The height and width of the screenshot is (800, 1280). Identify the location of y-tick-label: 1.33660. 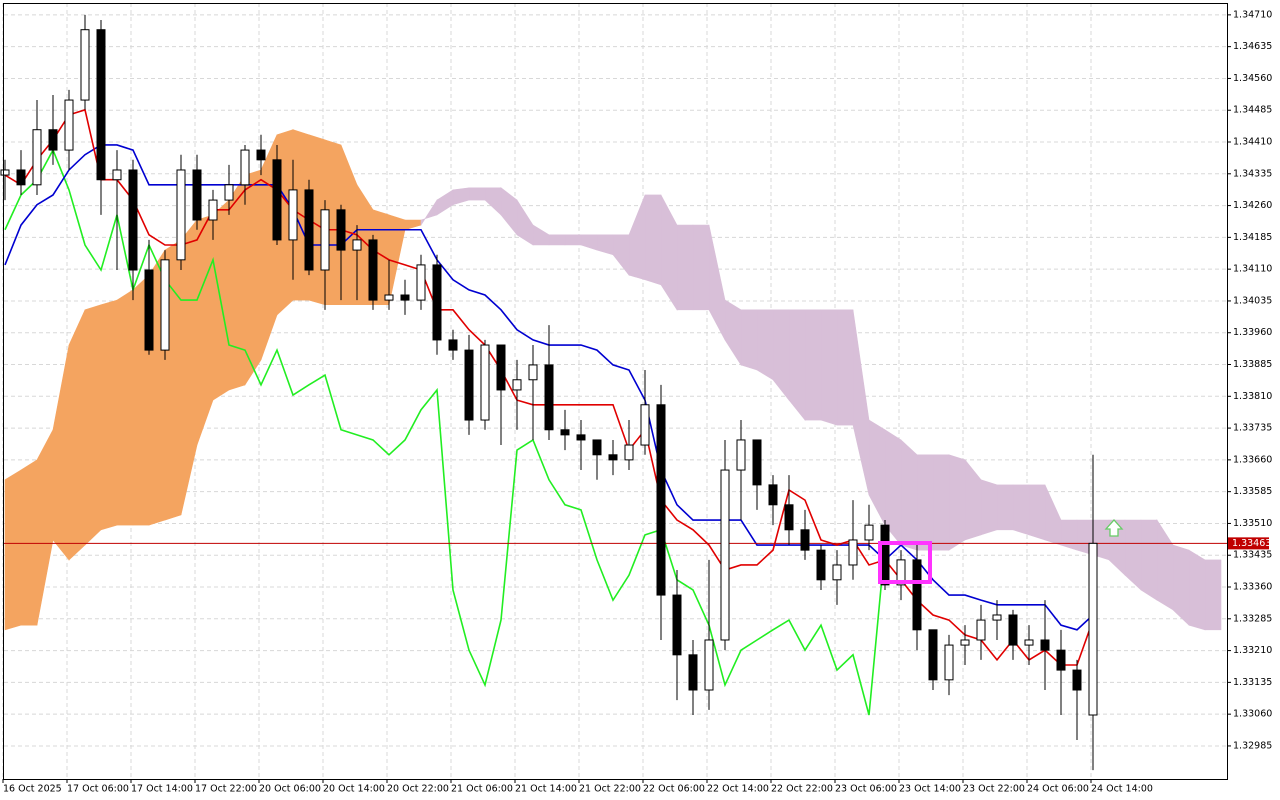
(1252, 459).